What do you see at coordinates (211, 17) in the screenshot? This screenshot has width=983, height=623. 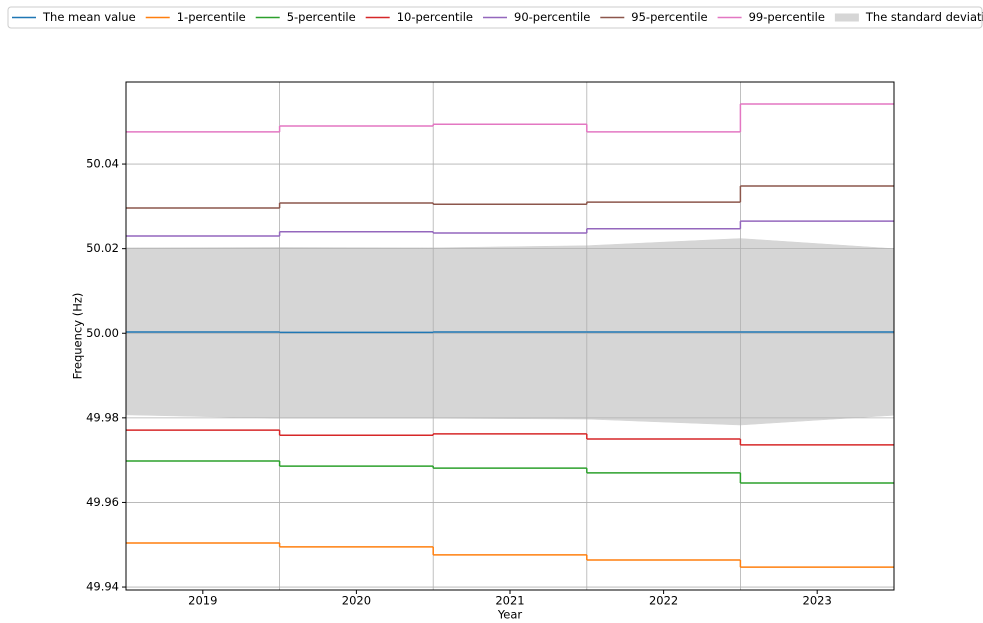 I see `legend-label: 1-percentile` at bounding box center [211, 17].